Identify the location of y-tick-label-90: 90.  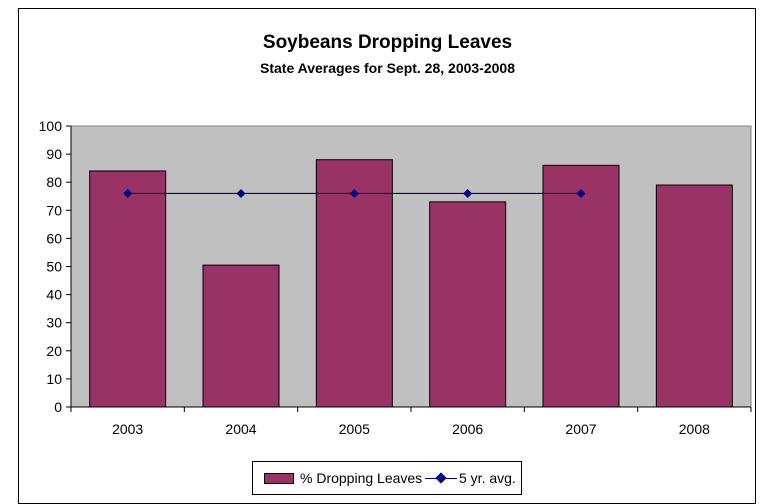
(54, 154).